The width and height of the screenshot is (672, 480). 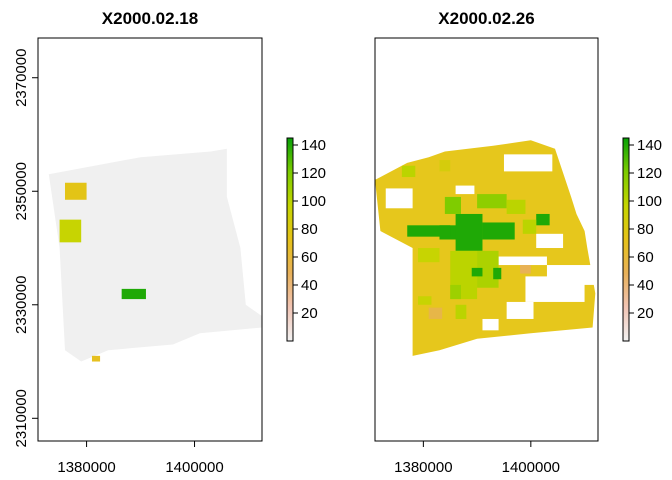 I want to click on chart-title: X2000.02.26, so click(x=486, y=18).